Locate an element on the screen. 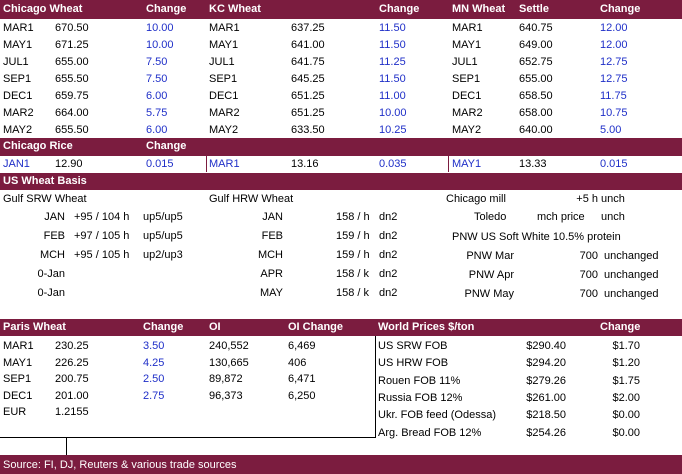 Image resolution: width=682 pixels, height=474 pixels. pnw-price: 700 is located at coordinates (588, 294).